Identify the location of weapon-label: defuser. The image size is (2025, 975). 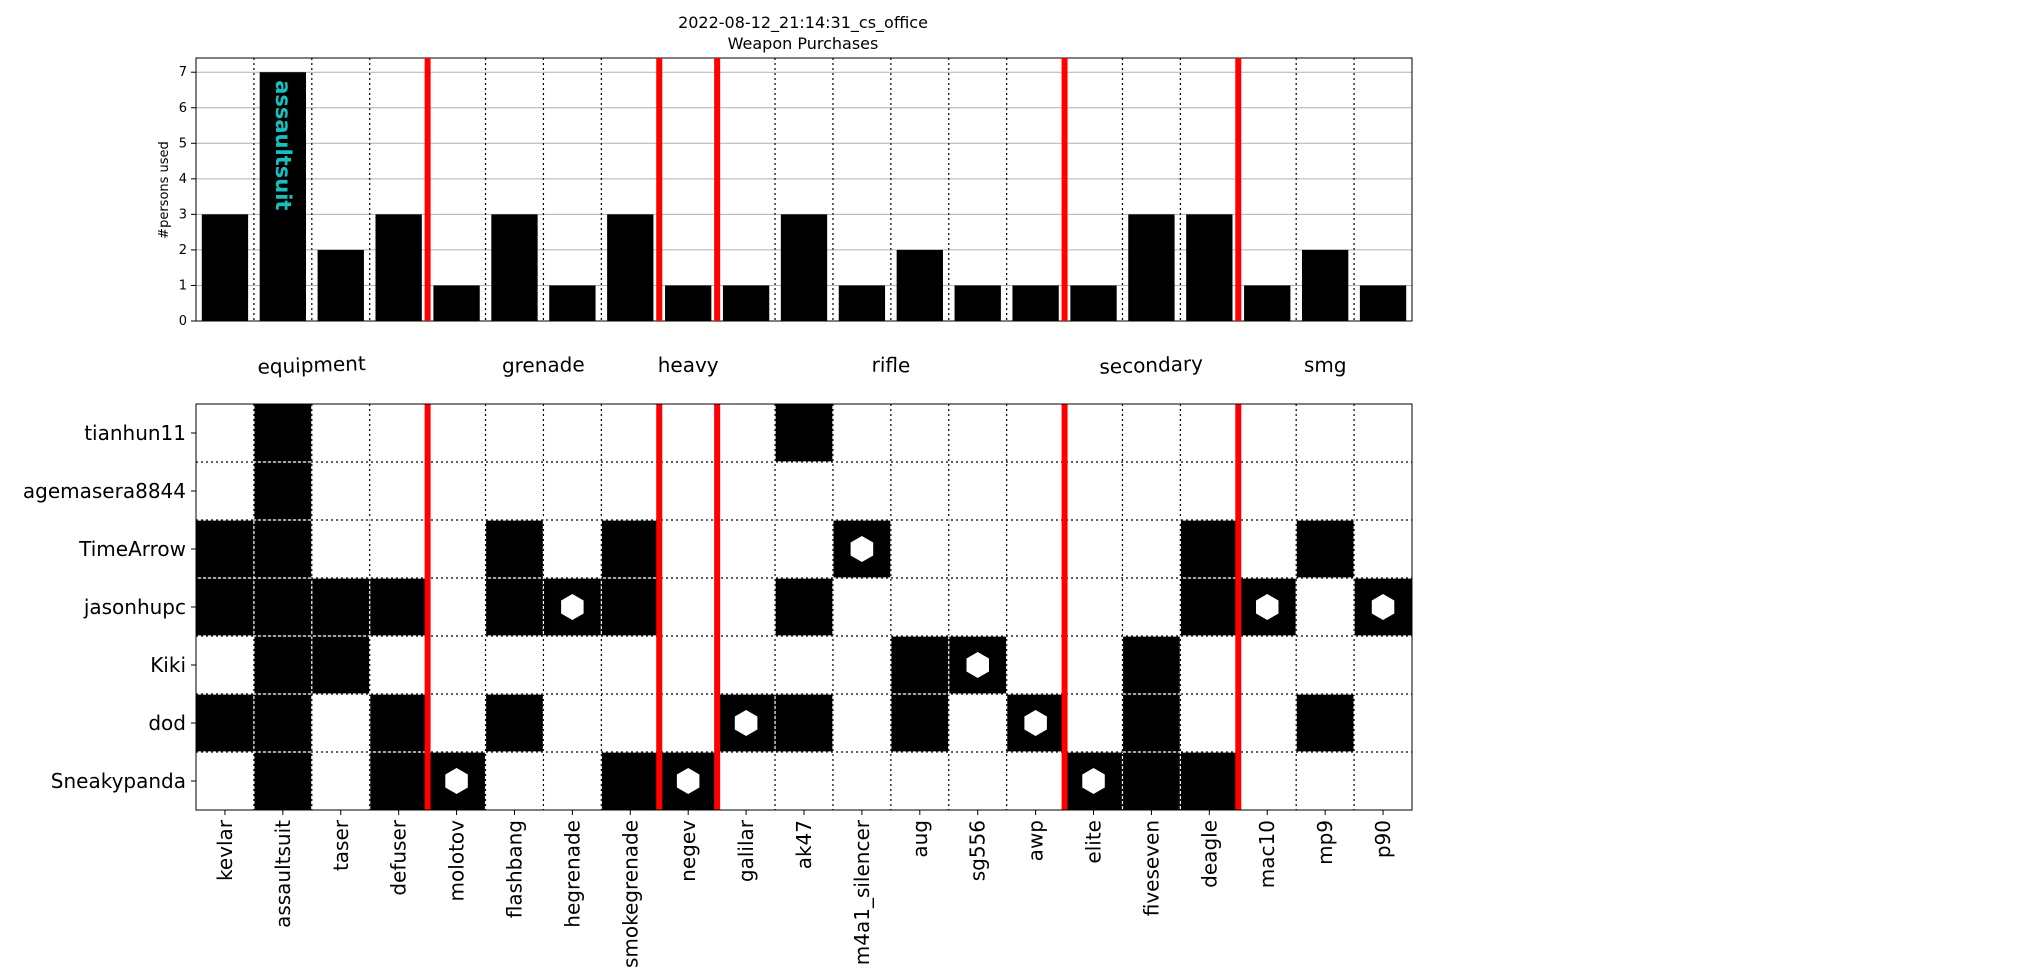
(399, 857).